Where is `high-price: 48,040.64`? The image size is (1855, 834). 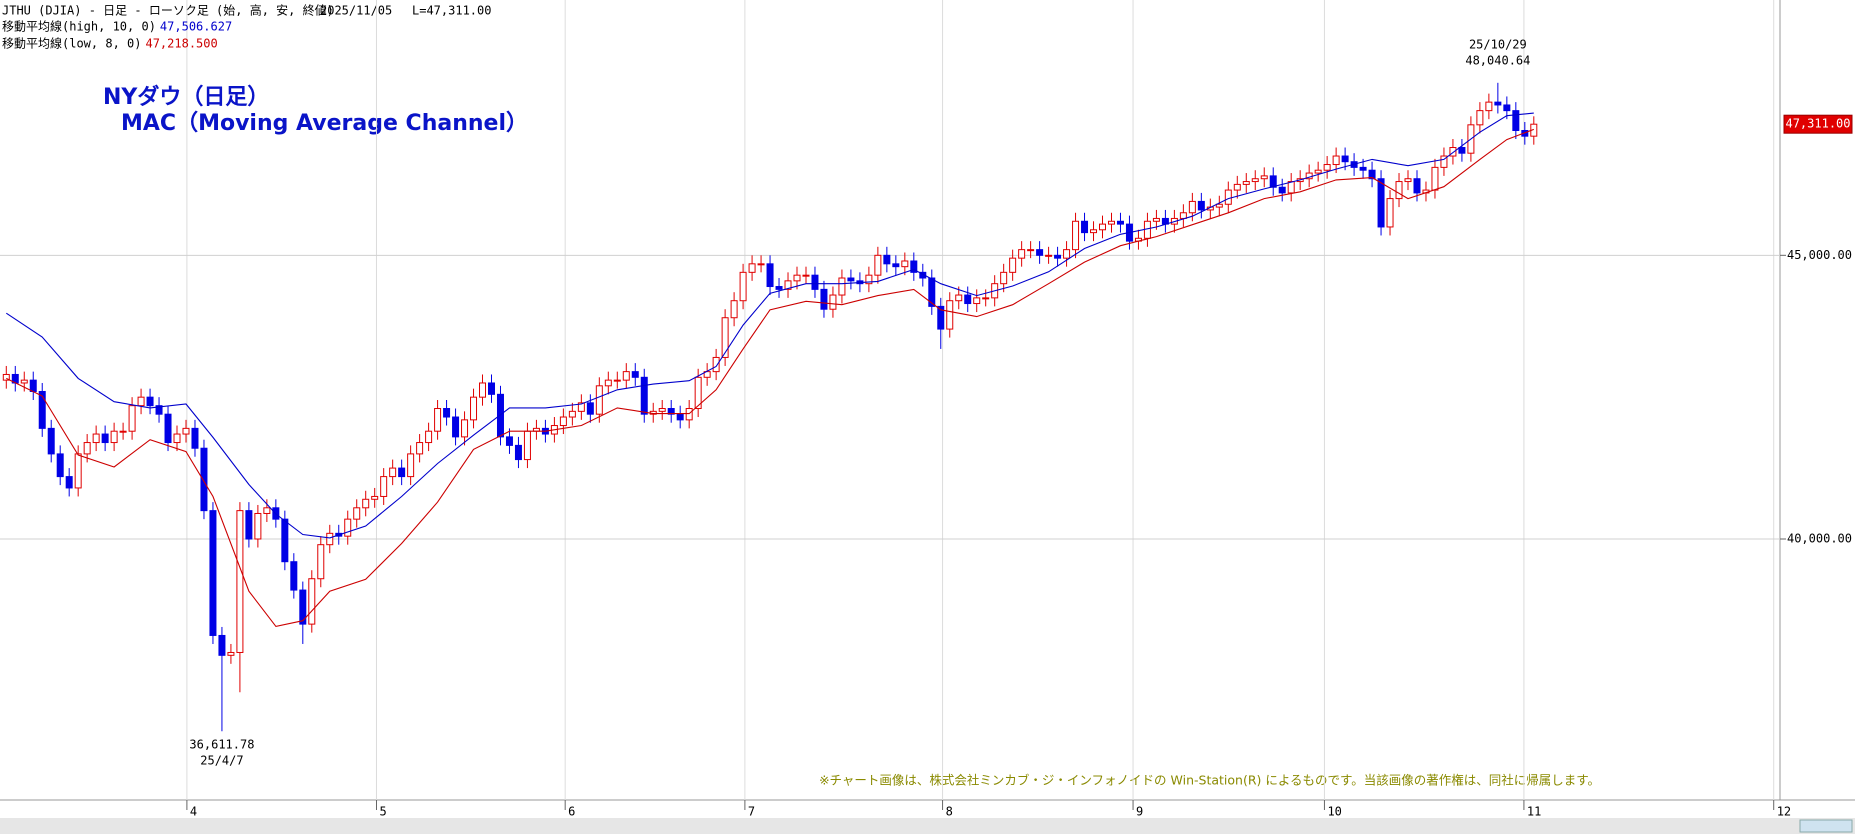
high-price: 48,040.64 is located at coordinates (1497, 60).